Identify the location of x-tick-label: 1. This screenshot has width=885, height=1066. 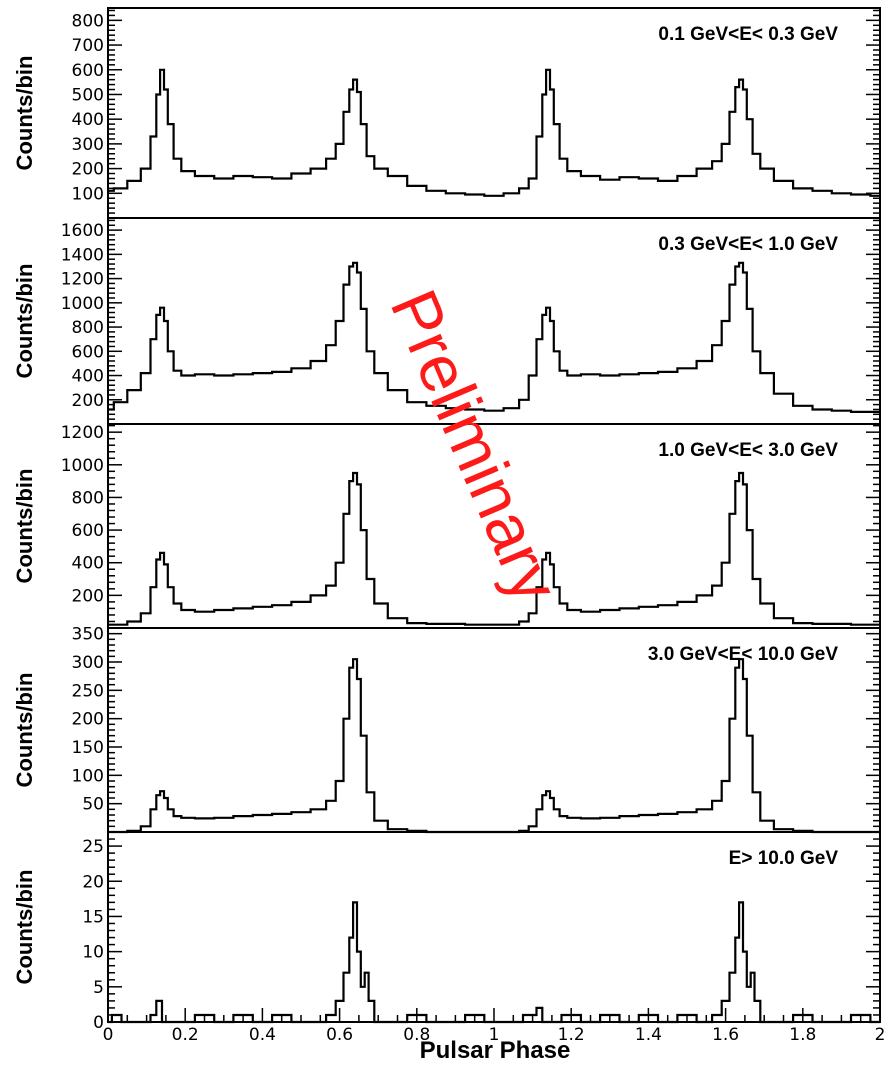
(494, 1035).